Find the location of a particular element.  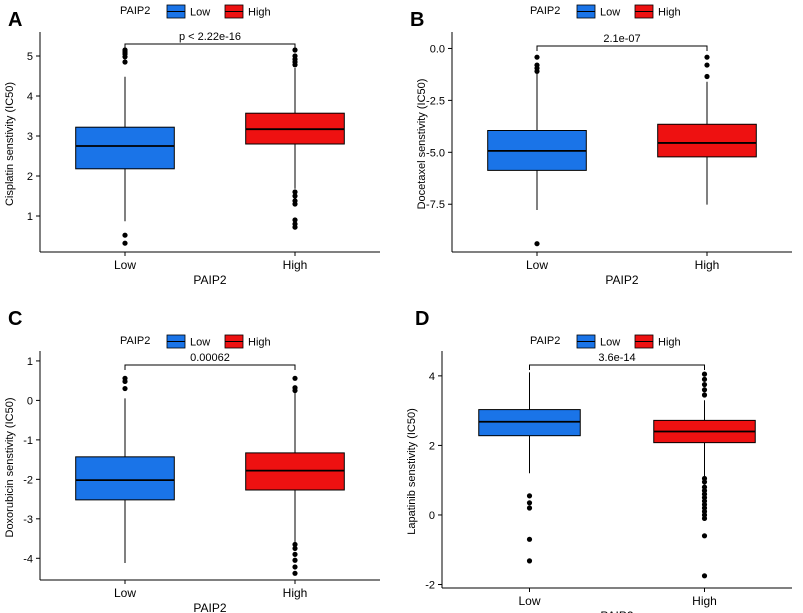

y-tick-label: 5 is located at coordinates (30, 57).